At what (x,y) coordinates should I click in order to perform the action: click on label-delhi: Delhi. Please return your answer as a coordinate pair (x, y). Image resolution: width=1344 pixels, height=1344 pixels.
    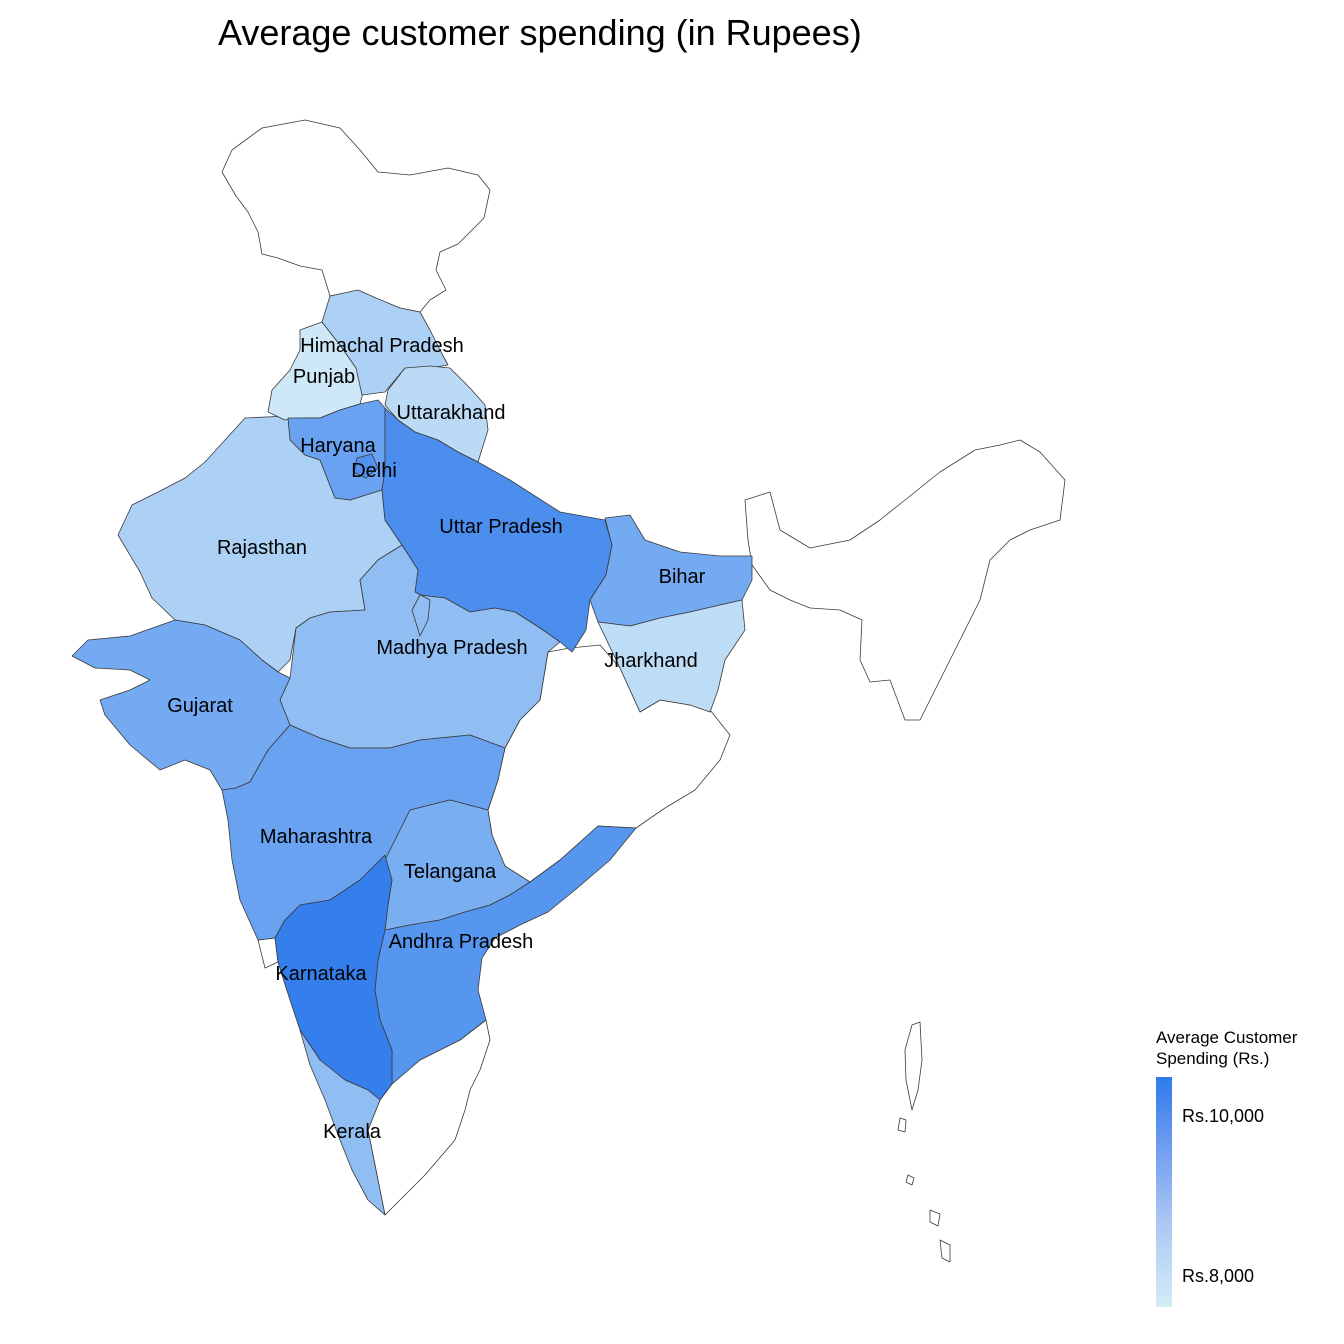
    Looking at the image, I should click on (374, 471).